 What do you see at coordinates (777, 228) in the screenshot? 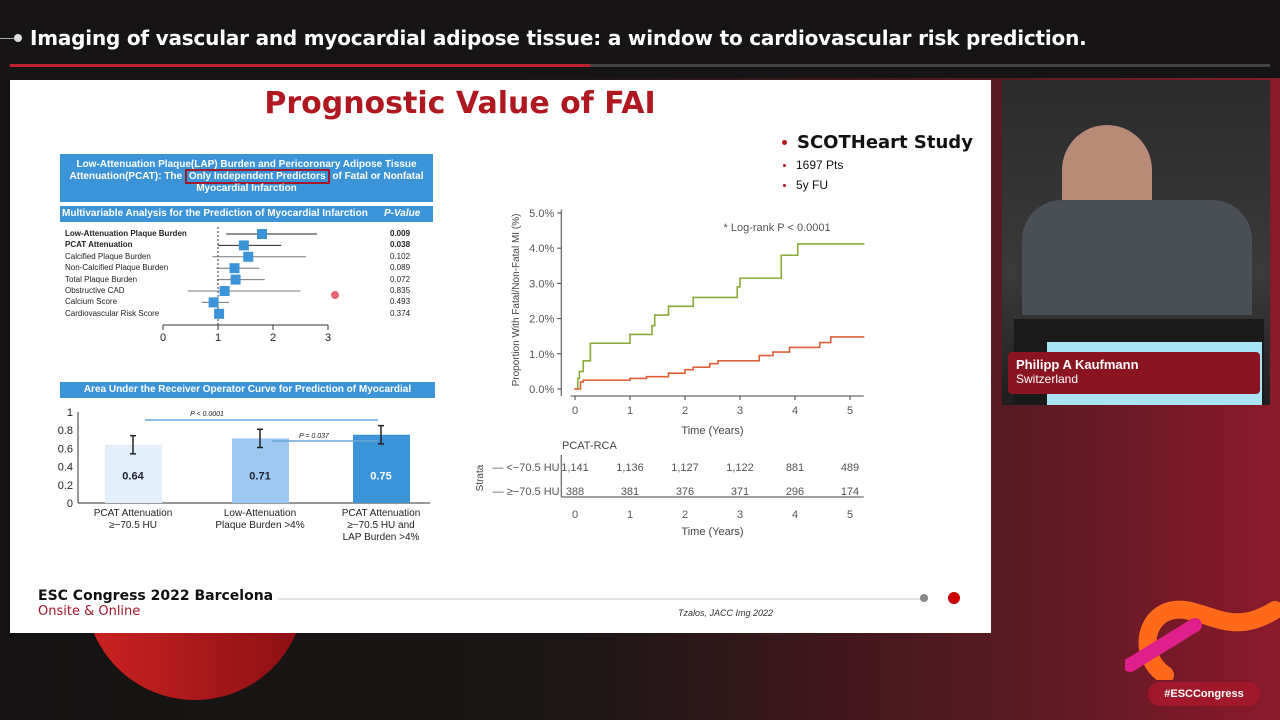
I see `km-annotation: * Log-rank P < 0.0001` at bounding box center [777, 228].